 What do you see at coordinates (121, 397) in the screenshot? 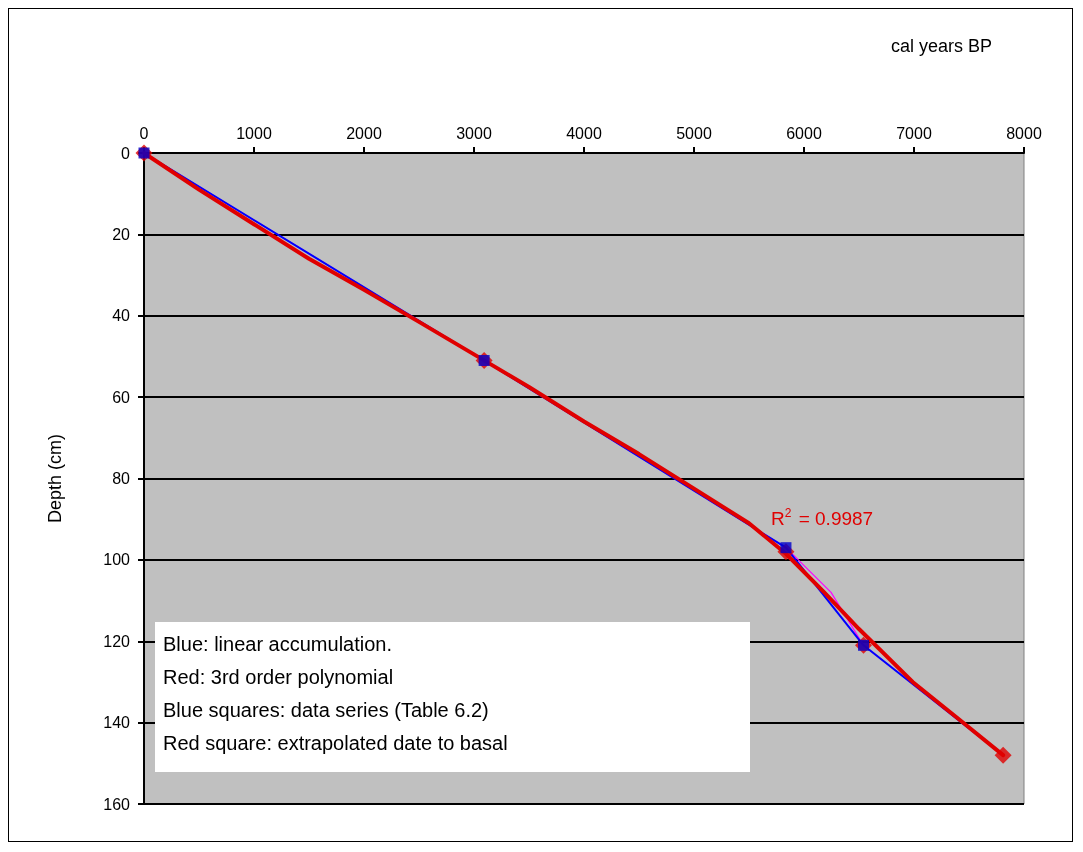
I see `y-tick-label: 60` at bounding box center [121, 397].